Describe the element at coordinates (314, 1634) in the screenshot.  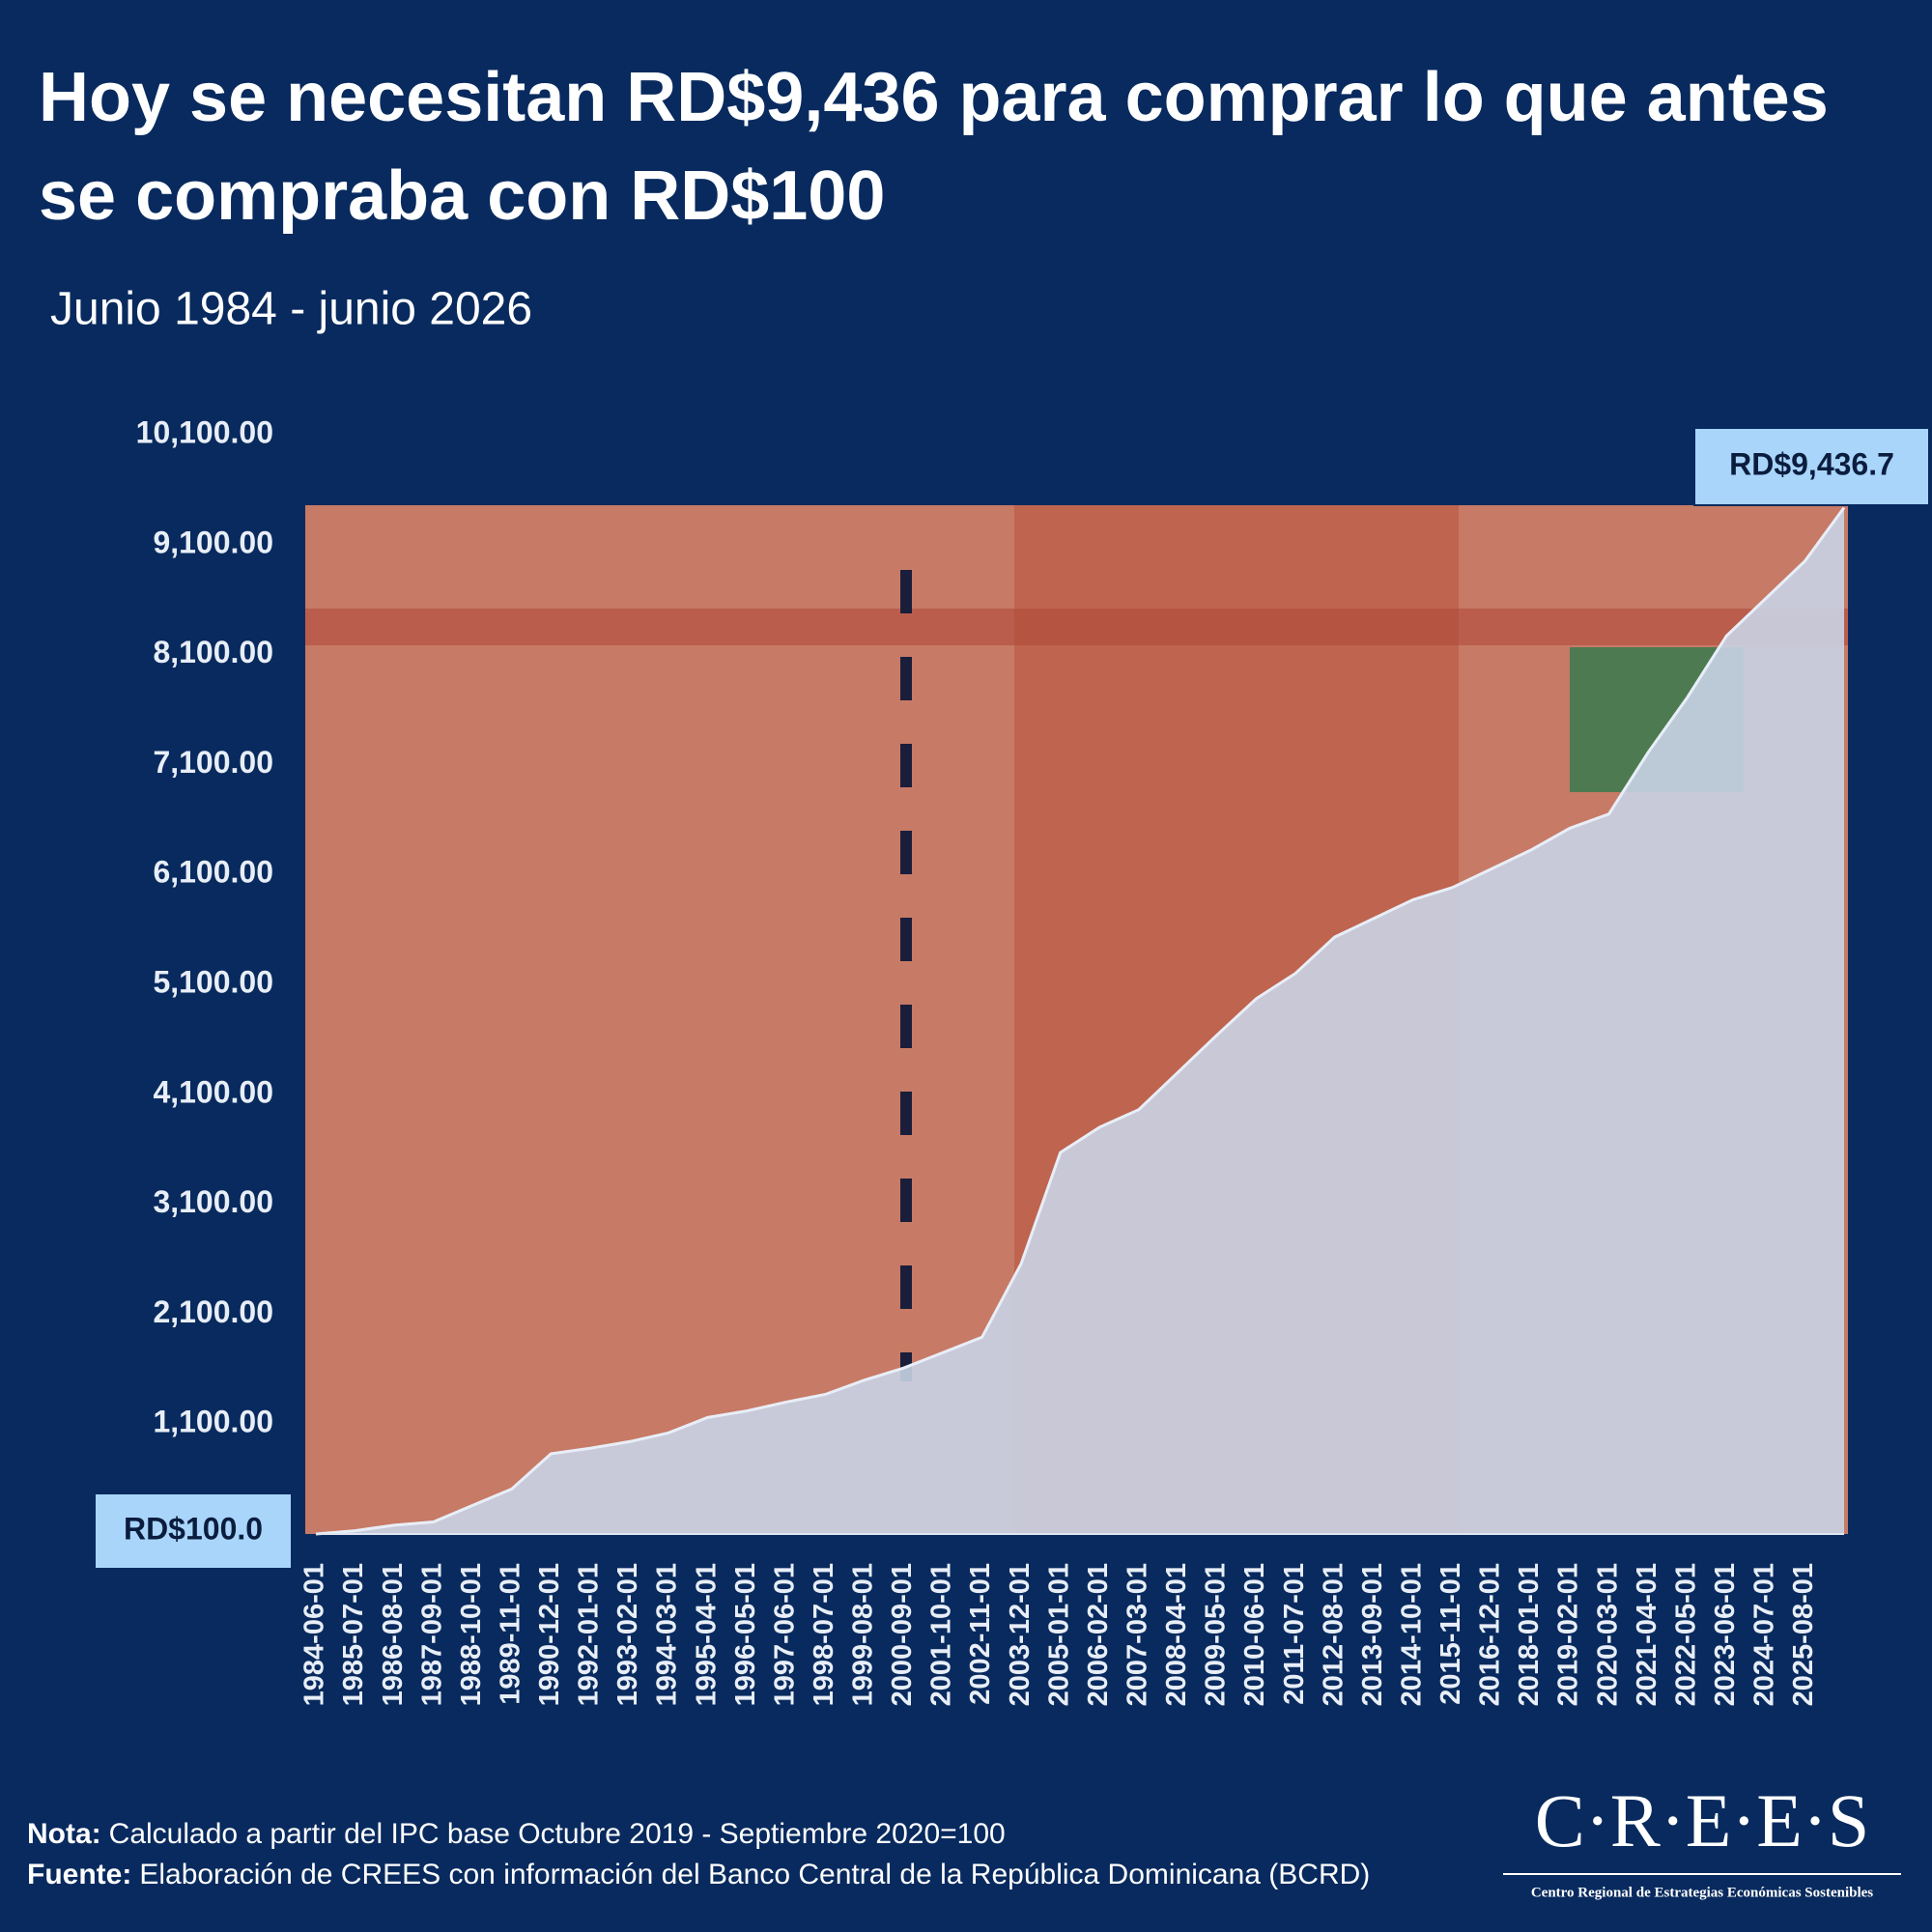
I see `x-tick-label: 1984-06-01` at that location.